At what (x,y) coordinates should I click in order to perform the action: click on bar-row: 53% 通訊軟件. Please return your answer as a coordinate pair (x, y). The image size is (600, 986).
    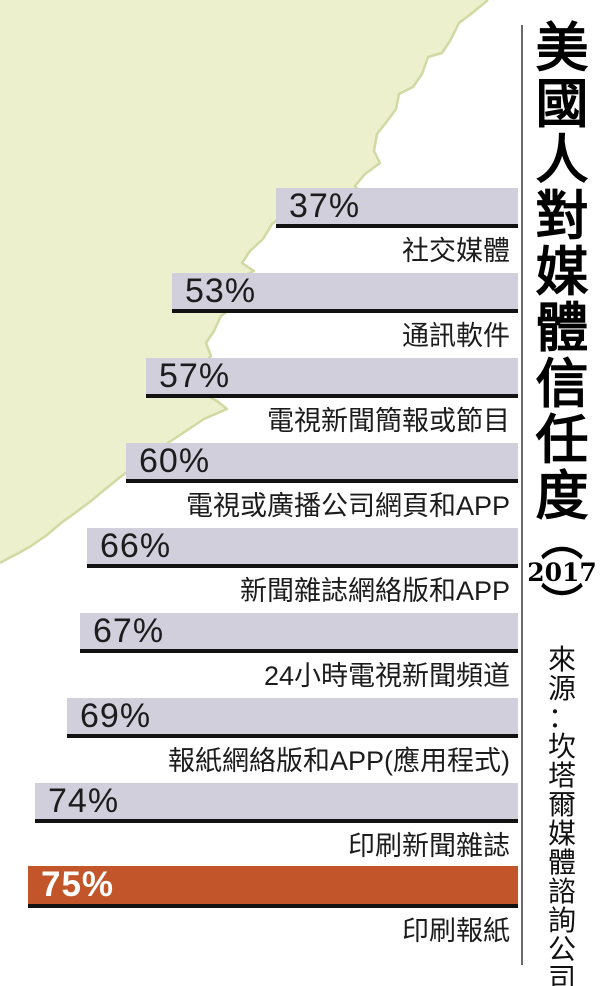
    Looking at the image, I should click on (259, 312).